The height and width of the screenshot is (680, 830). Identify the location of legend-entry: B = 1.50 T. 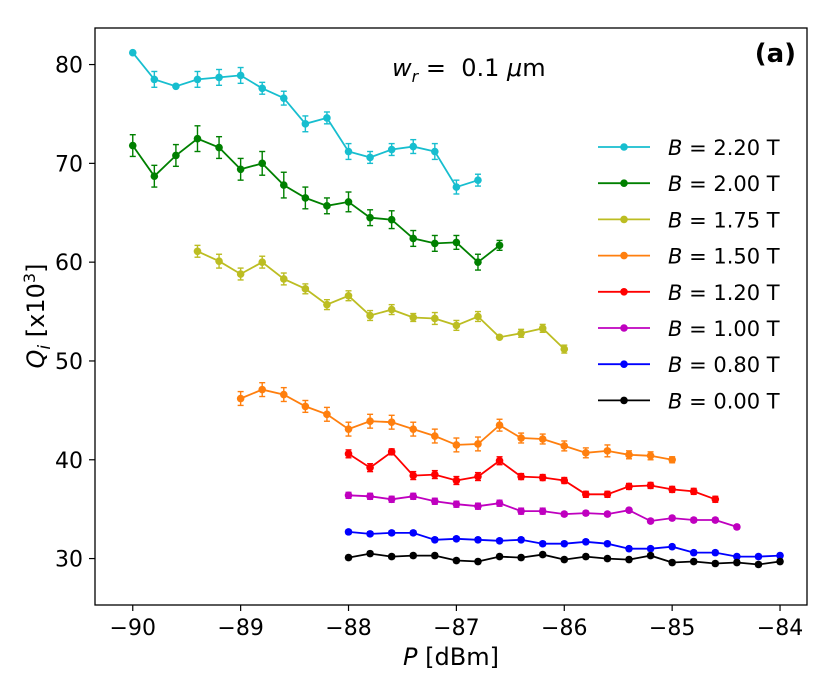
(689, 257).